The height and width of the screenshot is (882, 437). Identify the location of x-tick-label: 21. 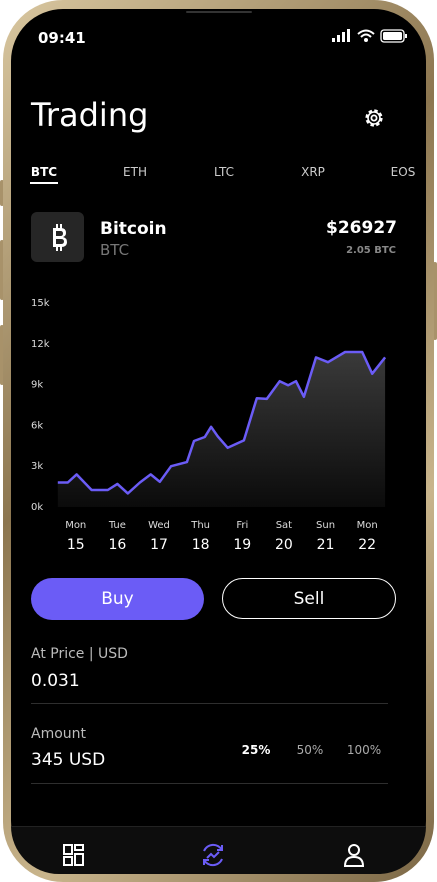
(326, 545).